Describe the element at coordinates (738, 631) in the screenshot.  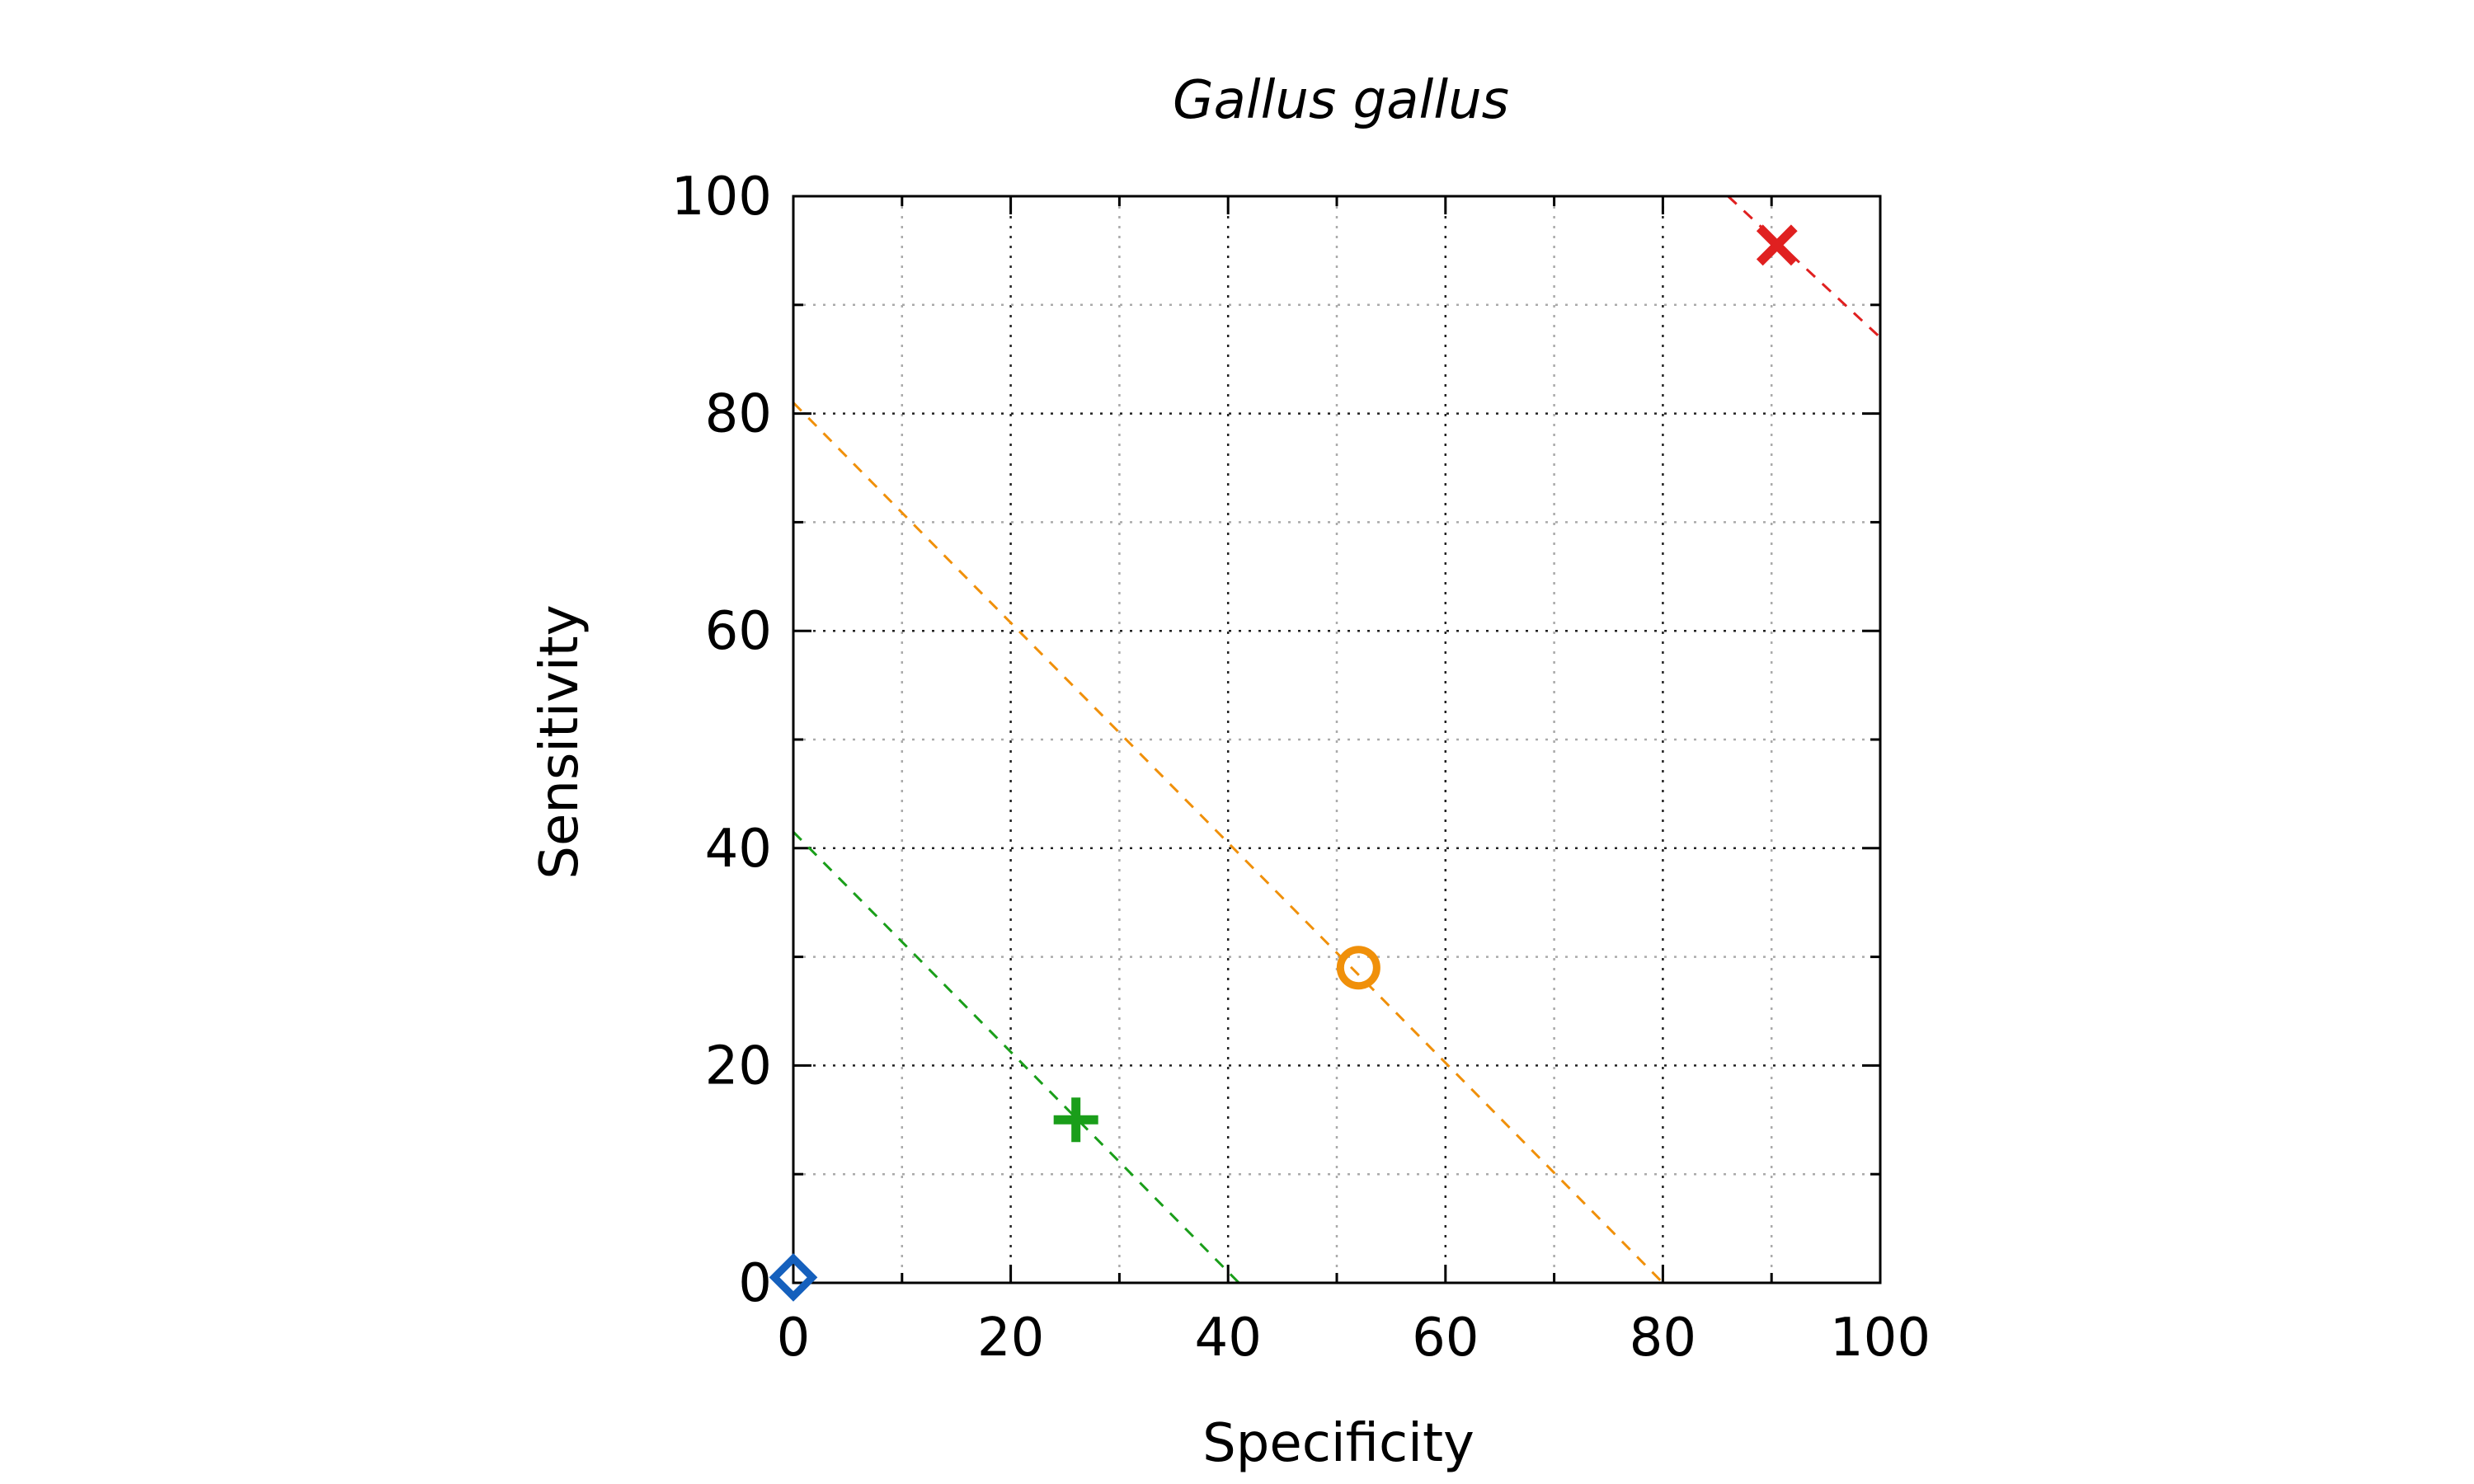
I see `y-tick-label: 60` at that location.